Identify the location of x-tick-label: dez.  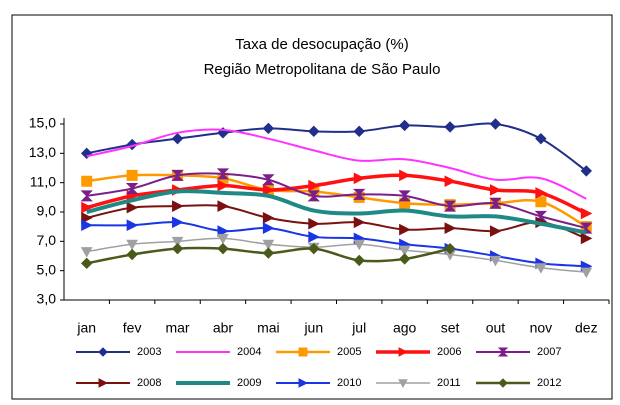
(586, 328).